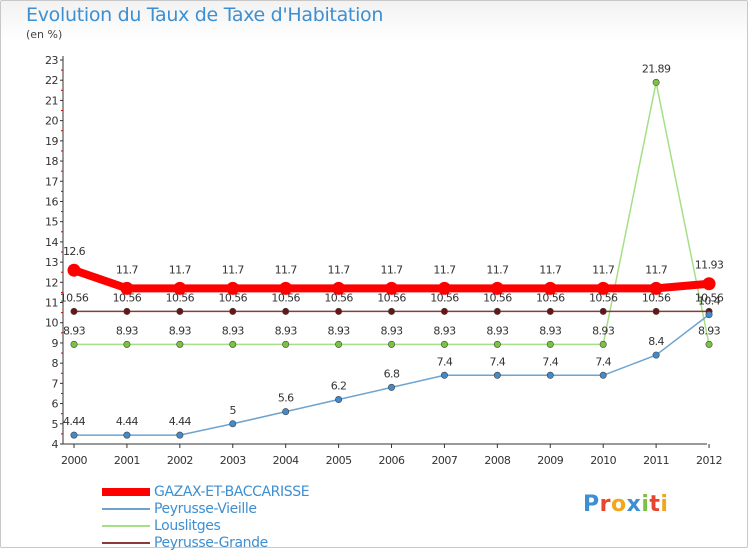 This screenshot has height=552, width=750. I want to click on data-label: 10.4, so click(709, 301).